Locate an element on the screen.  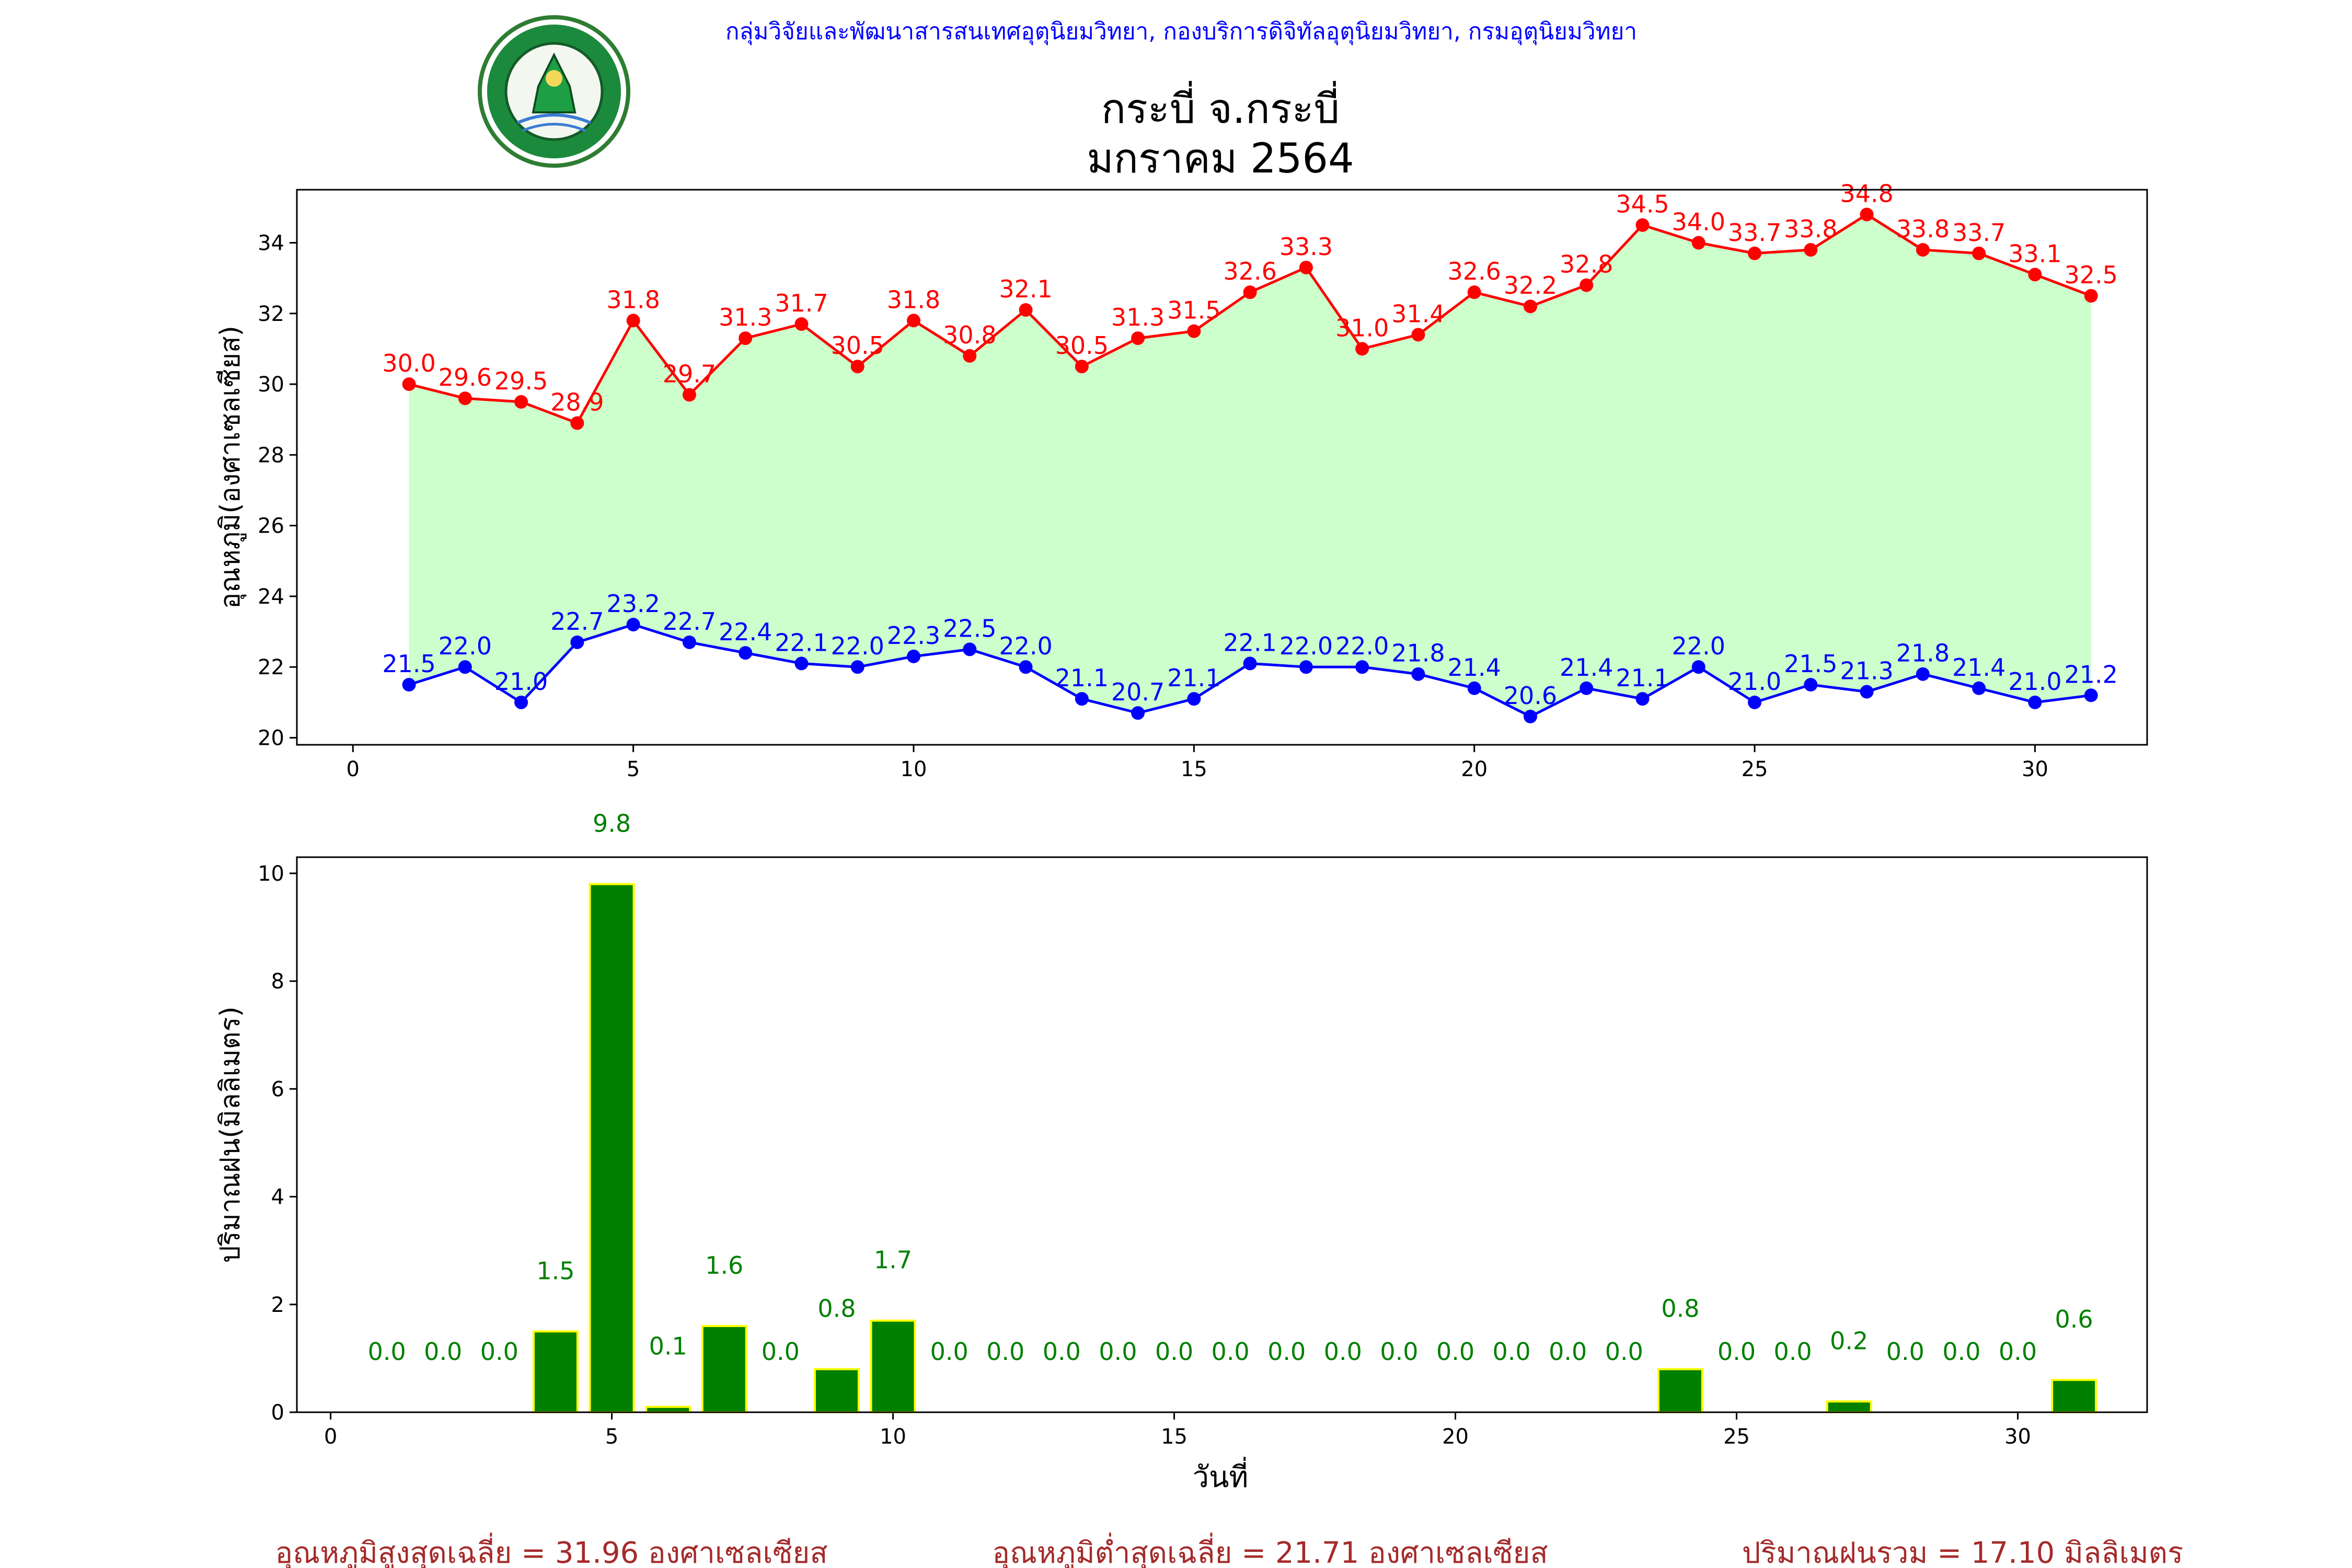
temp-y-tick-label: 26 is located at coordinates (271, 526).